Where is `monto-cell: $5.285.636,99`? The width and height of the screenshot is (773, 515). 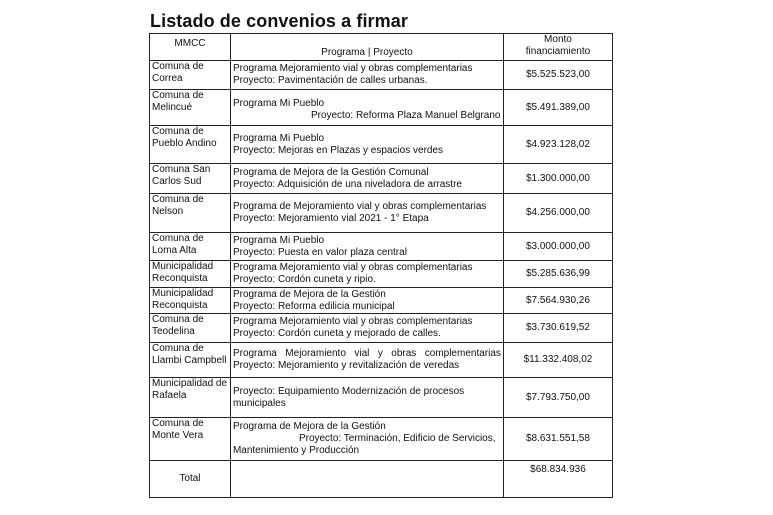 monto-cell: $5.285.636,99 is located at coordinates (558, 274).